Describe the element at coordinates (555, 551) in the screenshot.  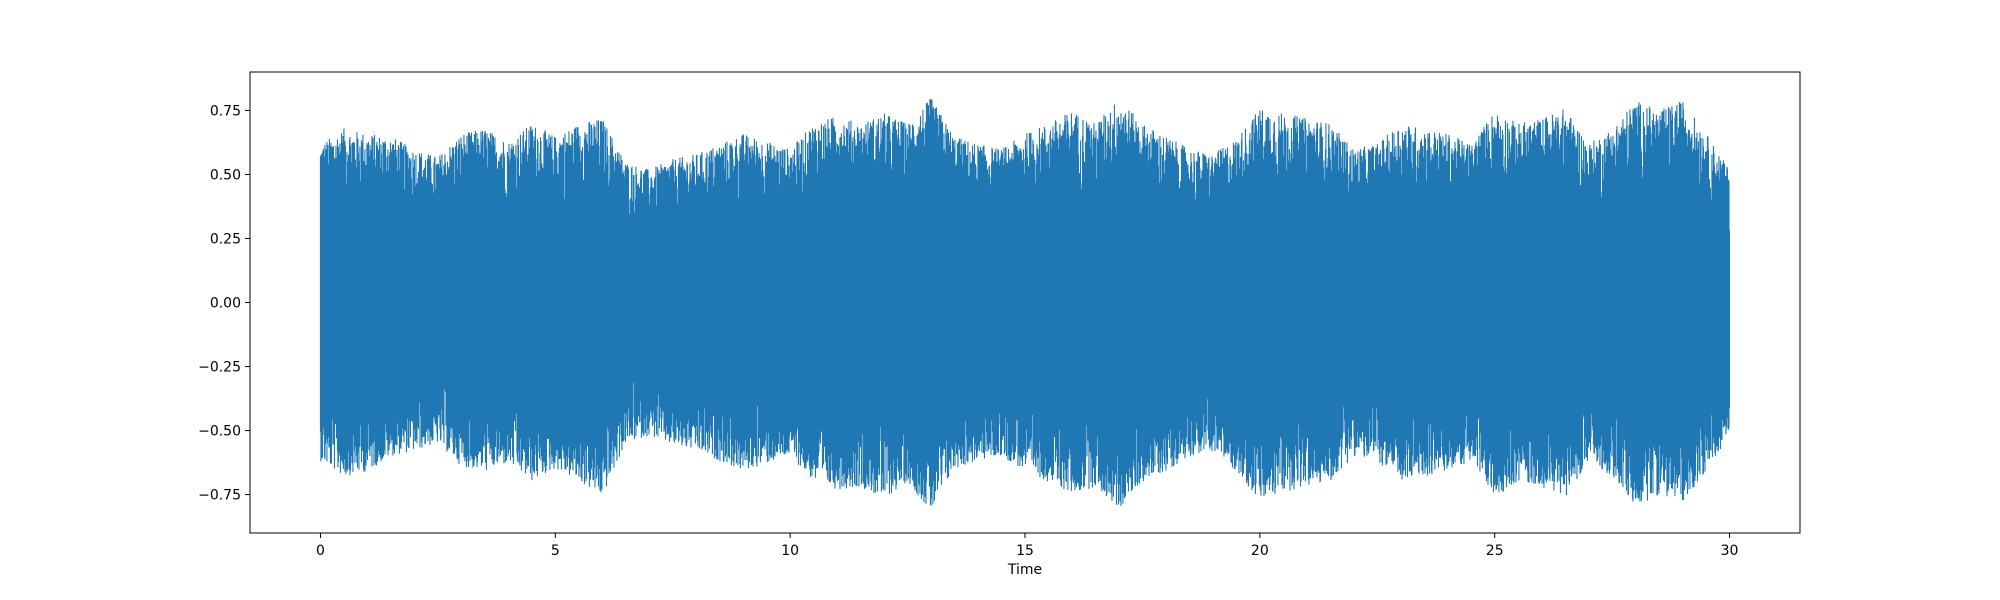
I see `x-tick-label: 5` at that location.